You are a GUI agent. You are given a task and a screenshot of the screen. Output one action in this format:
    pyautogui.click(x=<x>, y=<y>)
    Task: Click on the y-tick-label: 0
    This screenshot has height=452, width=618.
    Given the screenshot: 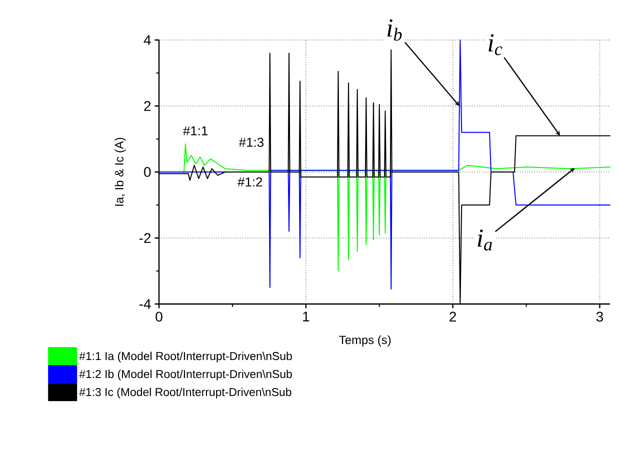 What is the action you would take?
    pyautogui.click(x=147, y=172)
    